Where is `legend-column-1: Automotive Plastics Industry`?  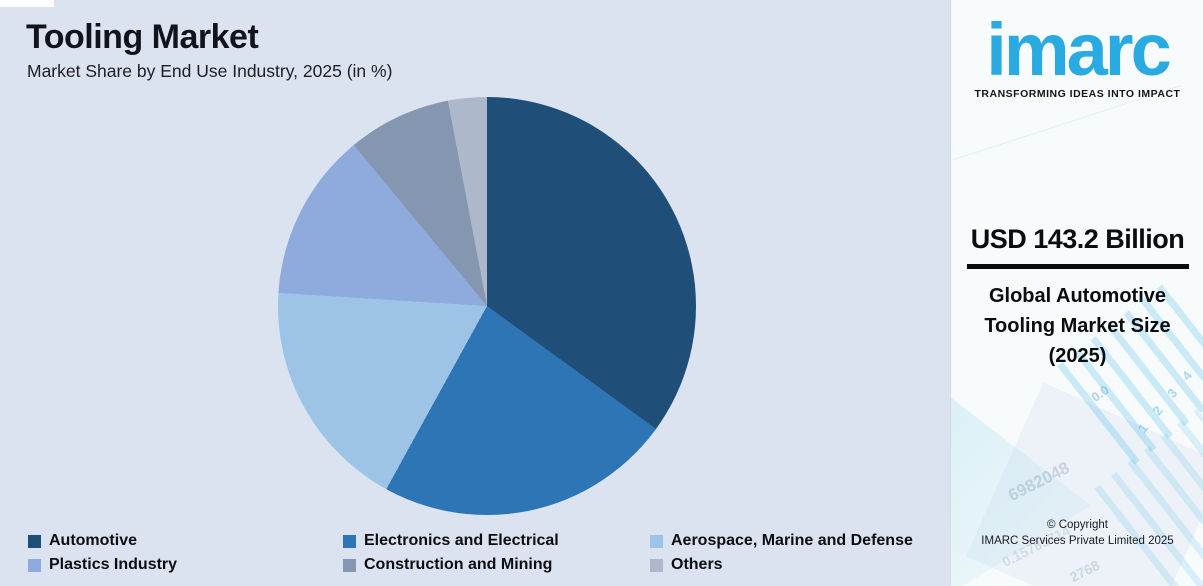
legend-column-1: Automotive Plastics Industry is located at coordinates (102, 553).